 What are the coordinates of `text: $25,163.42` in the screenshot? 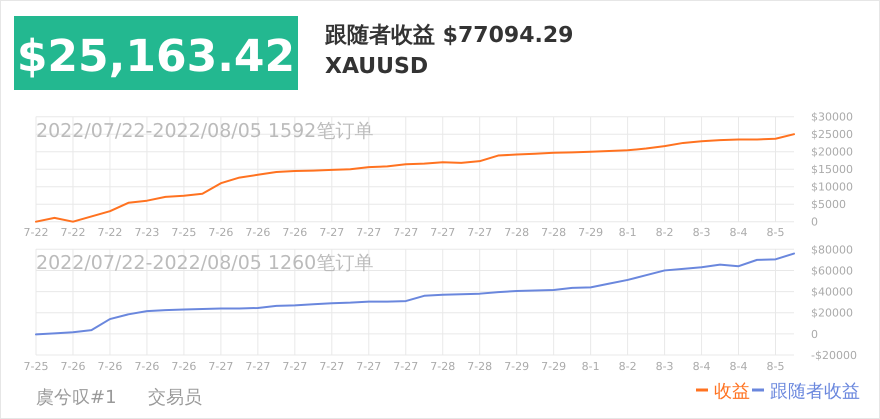 It's located at (156, 56).